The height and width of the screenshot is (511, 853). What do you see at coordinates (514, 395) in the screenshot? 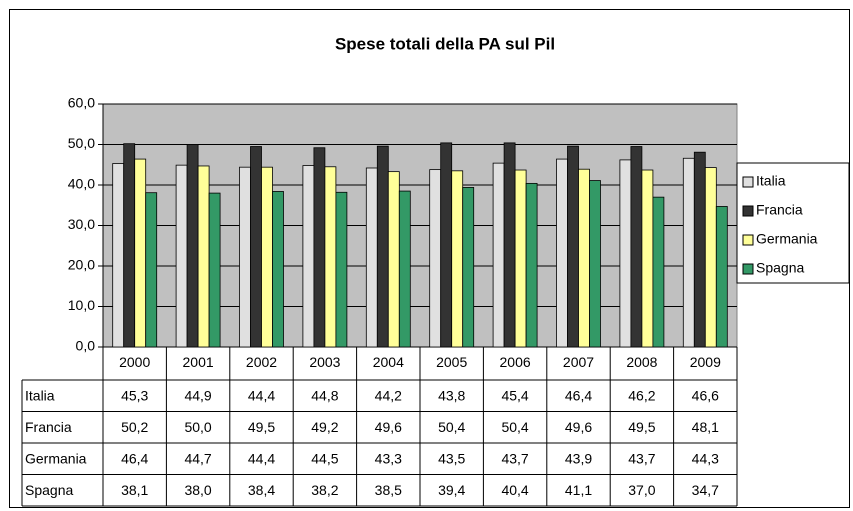
I see `table-cell: 45,4` at bounding box center [514, 395].